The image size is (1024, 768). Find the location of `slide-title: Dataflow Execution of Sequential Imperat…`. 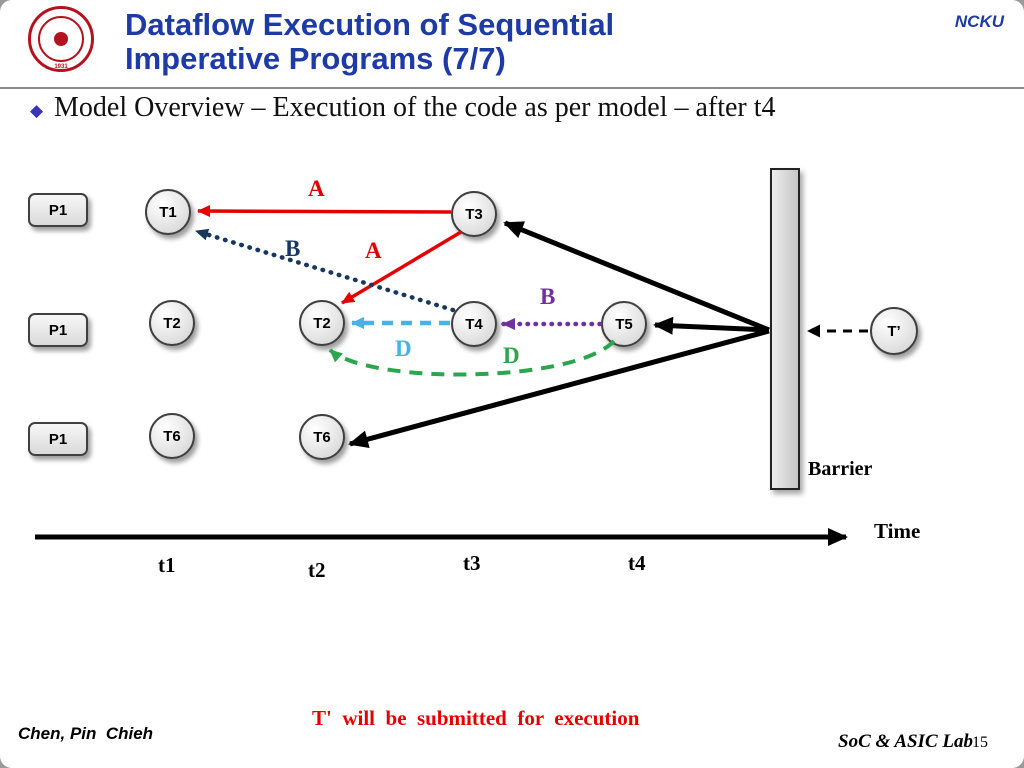

slide-title: Dataflow Execution of Sequential Imperat… is located at coordinates (369, 42).